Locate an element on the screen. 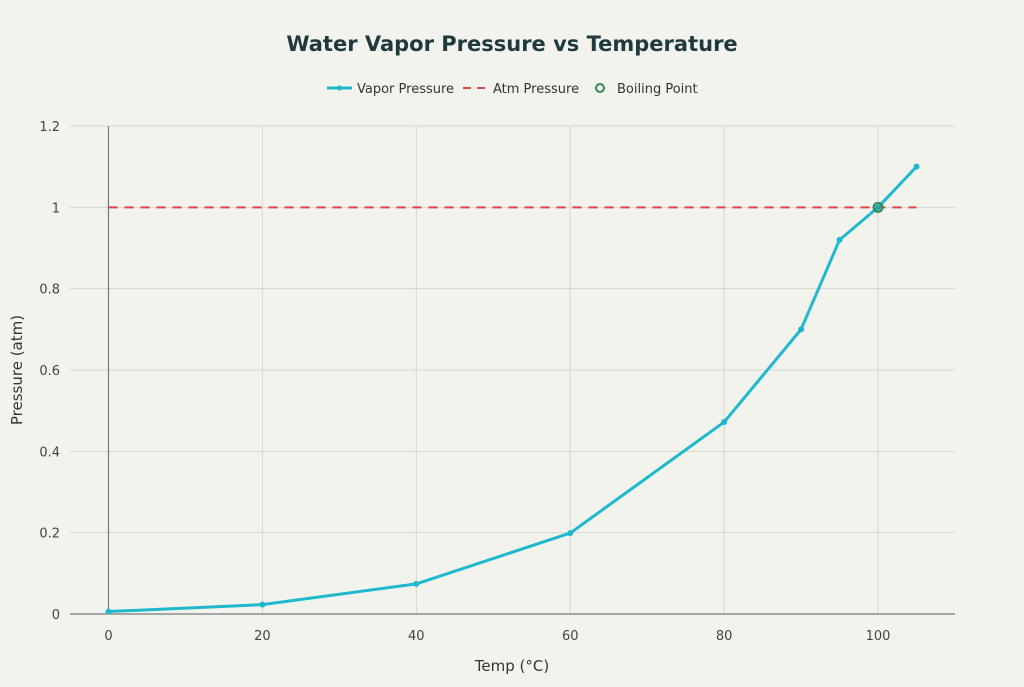  legend-vapor-marker is located at coordinates (339, 88).